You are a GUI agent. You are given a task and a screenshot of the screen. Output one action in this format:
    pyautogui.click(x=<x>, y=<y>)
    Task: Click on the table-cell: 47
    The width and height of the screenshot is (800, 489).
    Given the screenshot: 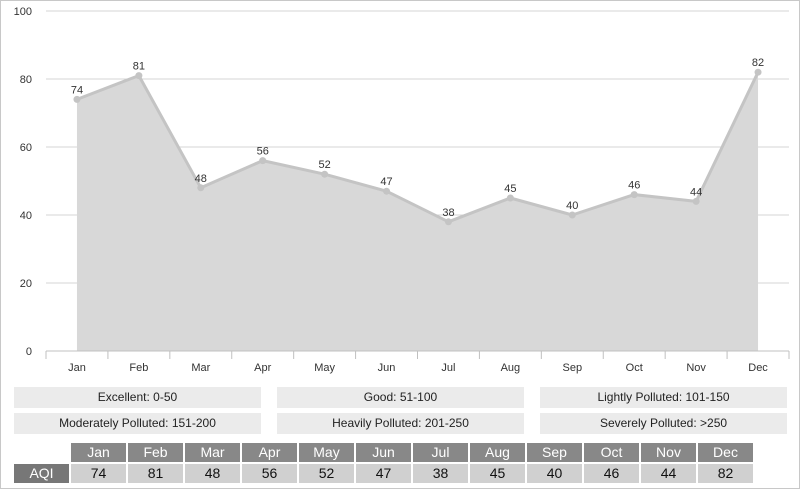 What is the action you would take?
    pyautogui.click(x=383, y=473)
    